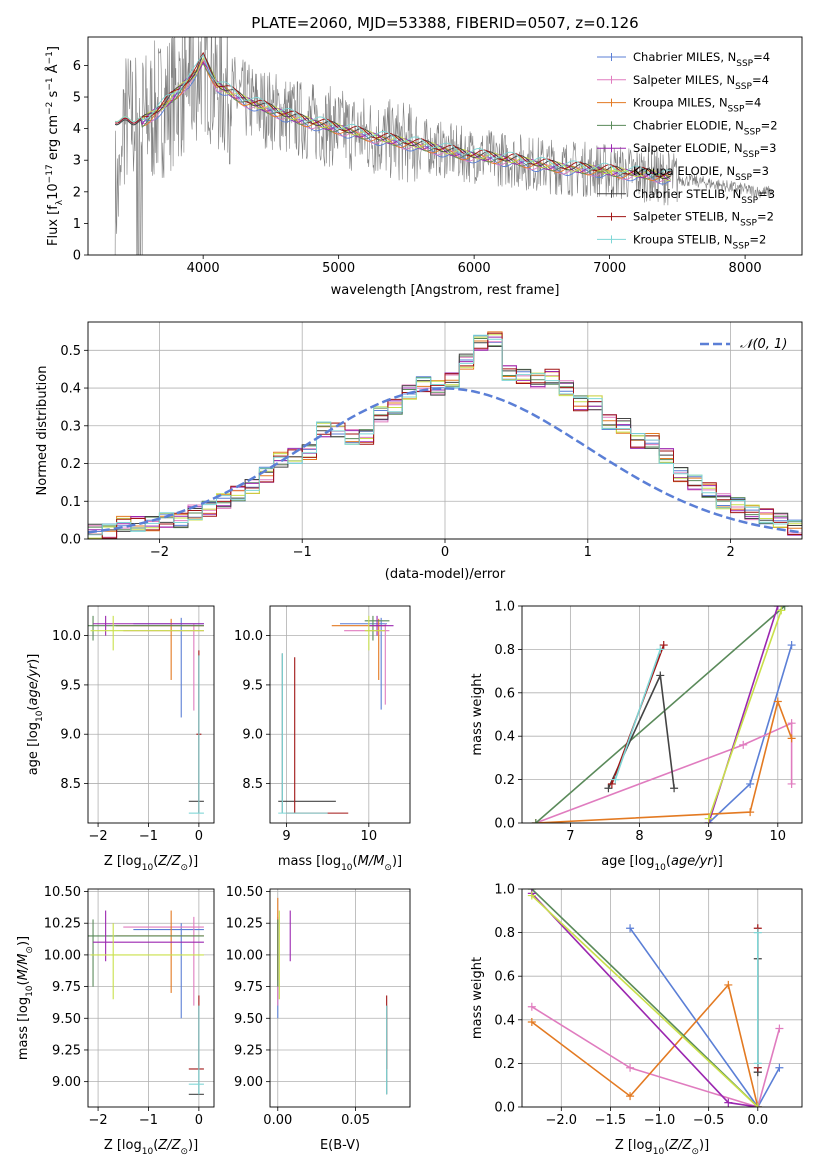  I want to click on x-tick-label: 0.0, so click(757, 1120).